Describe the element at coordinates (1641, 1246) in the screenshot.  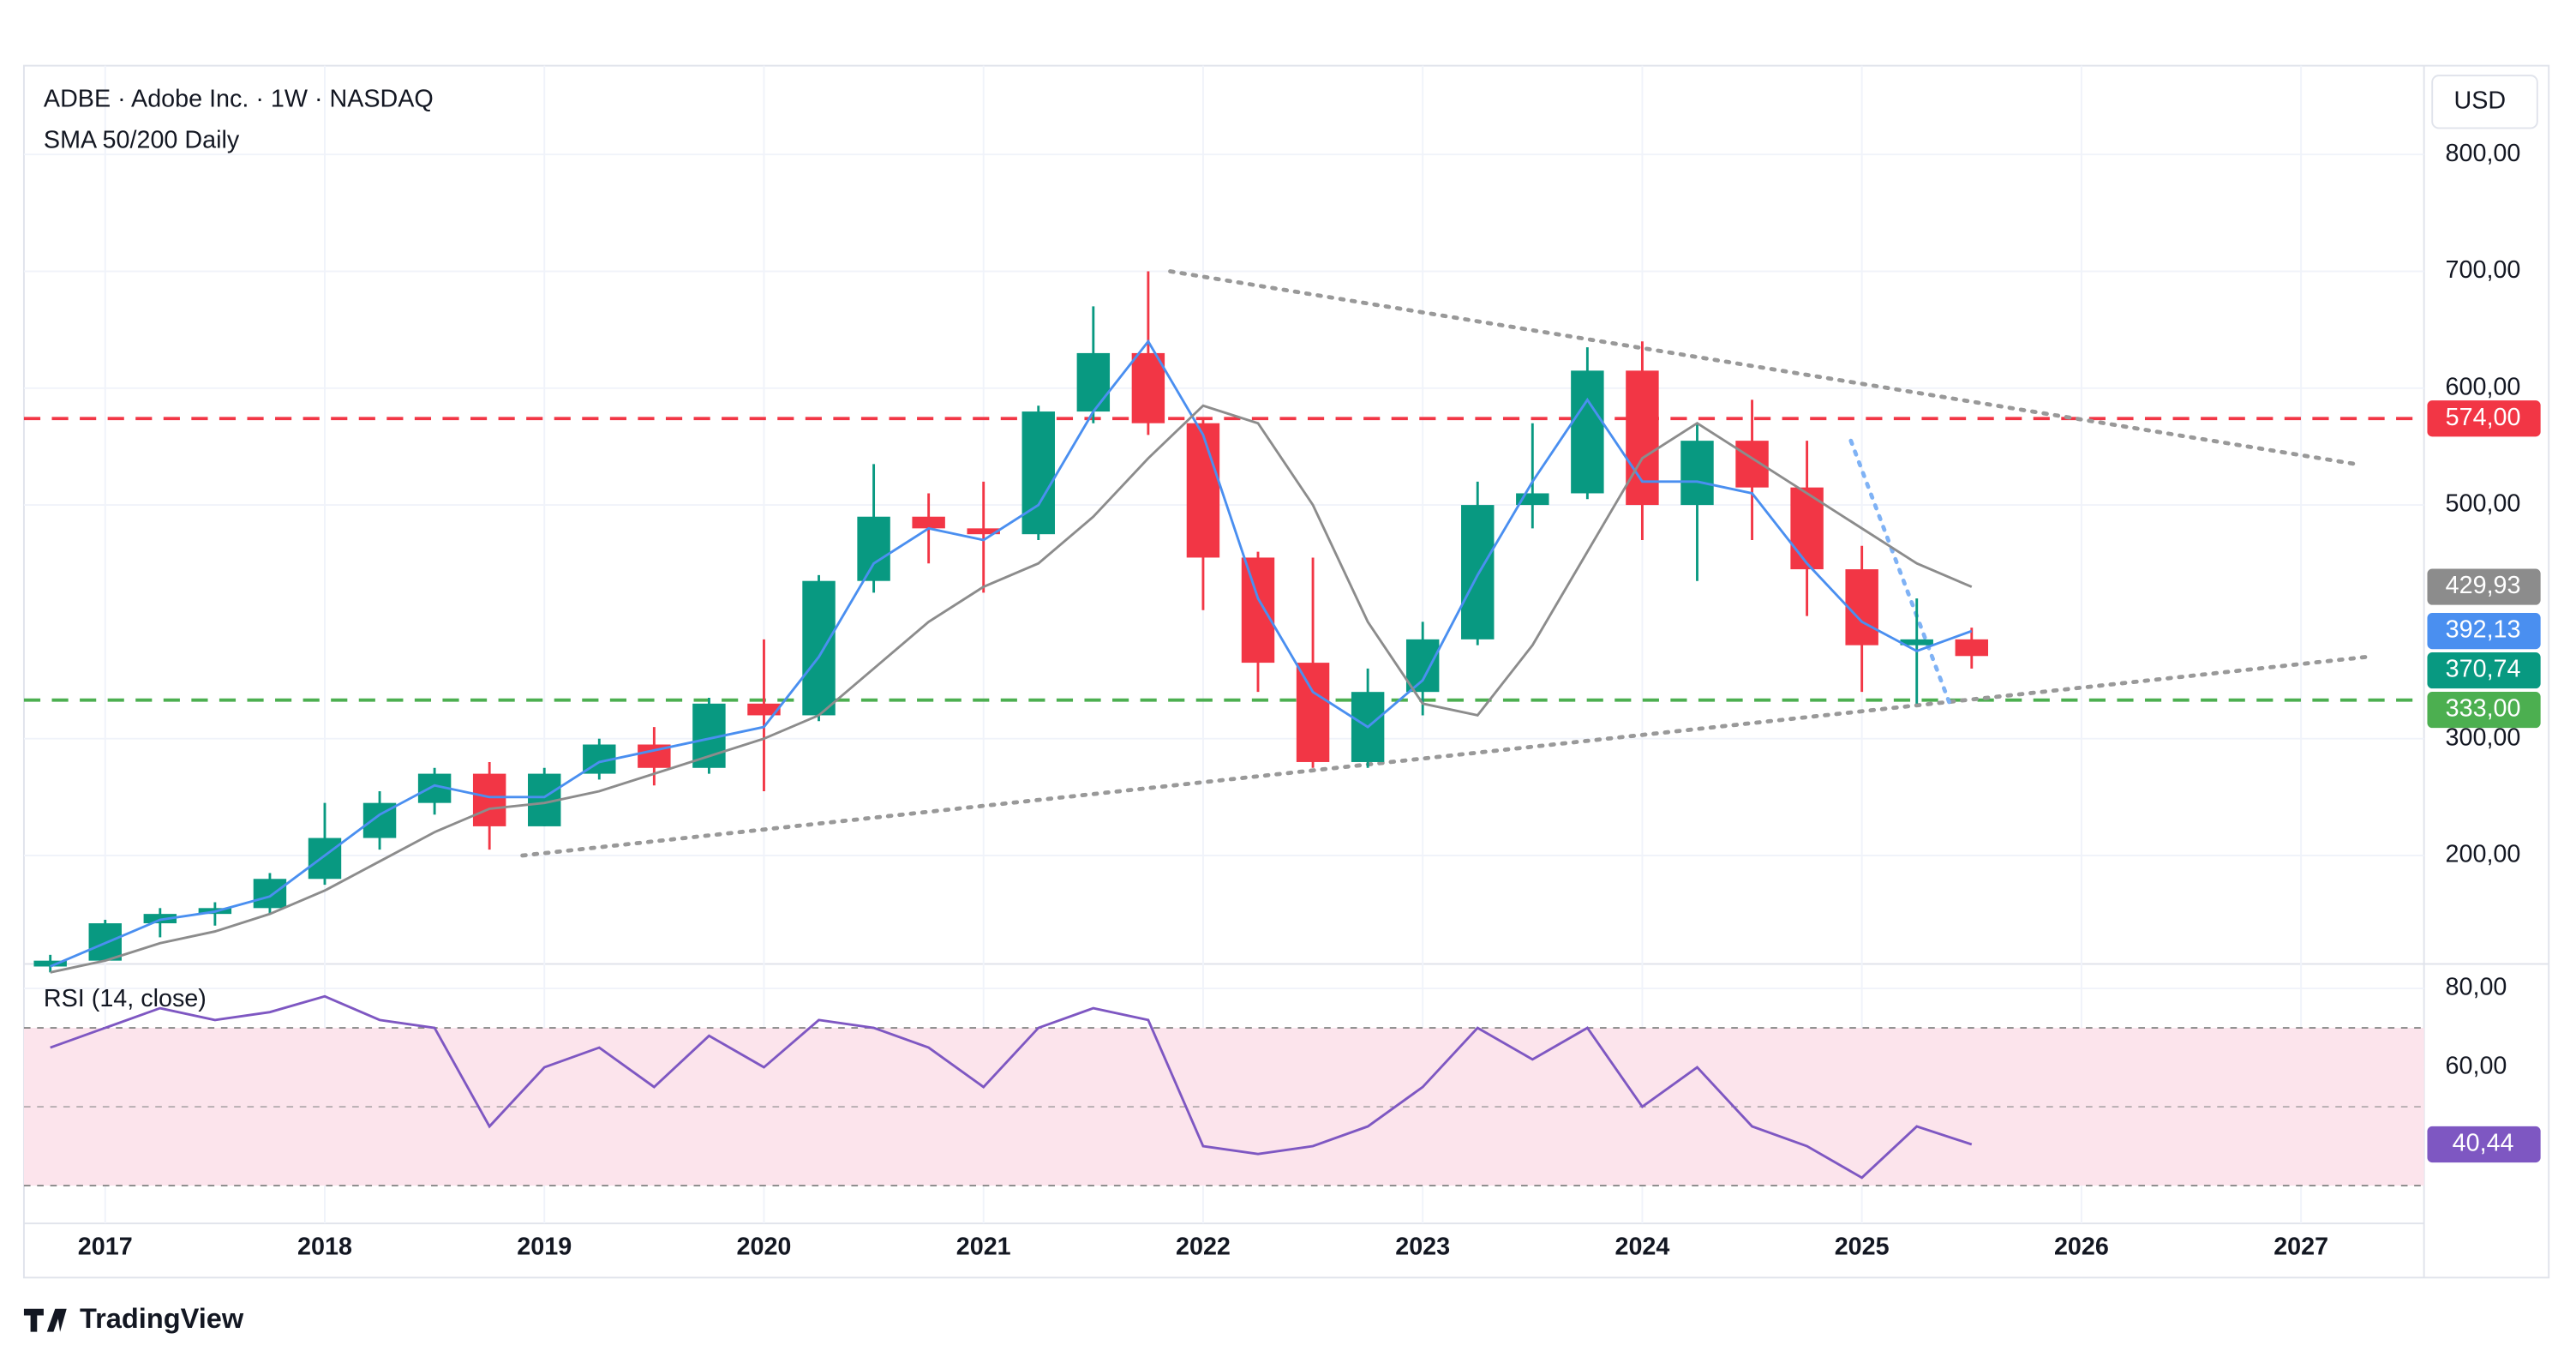
I see `x-tick-label: 2024` at that location.